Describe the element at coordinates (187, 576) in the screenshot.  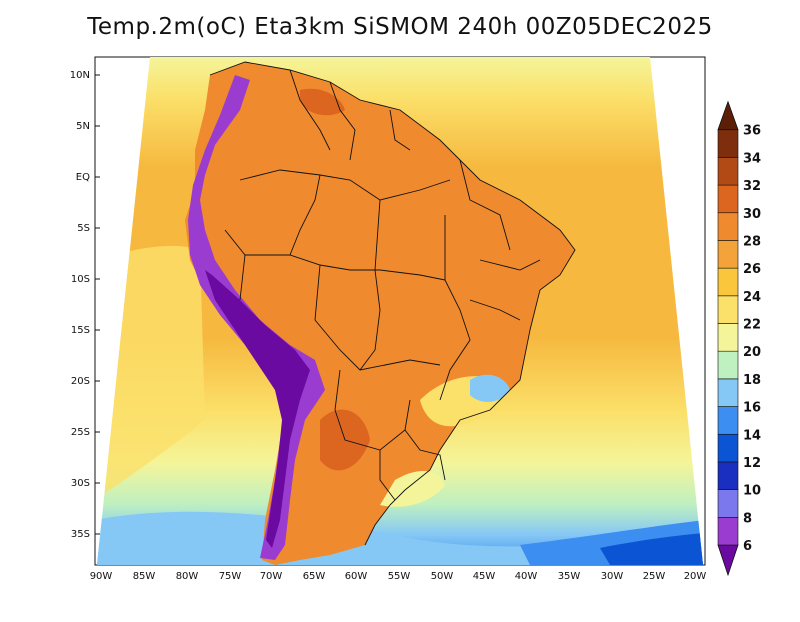
I see `lon-tick-label: 80W` at that location.